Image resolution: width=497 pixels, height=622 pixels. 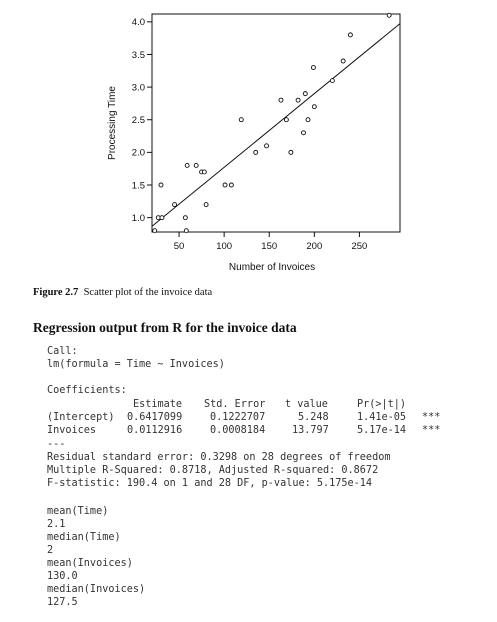 What do you see at coordinates (155, 417) in the screenshot?
I see `row-estimate: 0.6417099` at bounding box center [155, 417].